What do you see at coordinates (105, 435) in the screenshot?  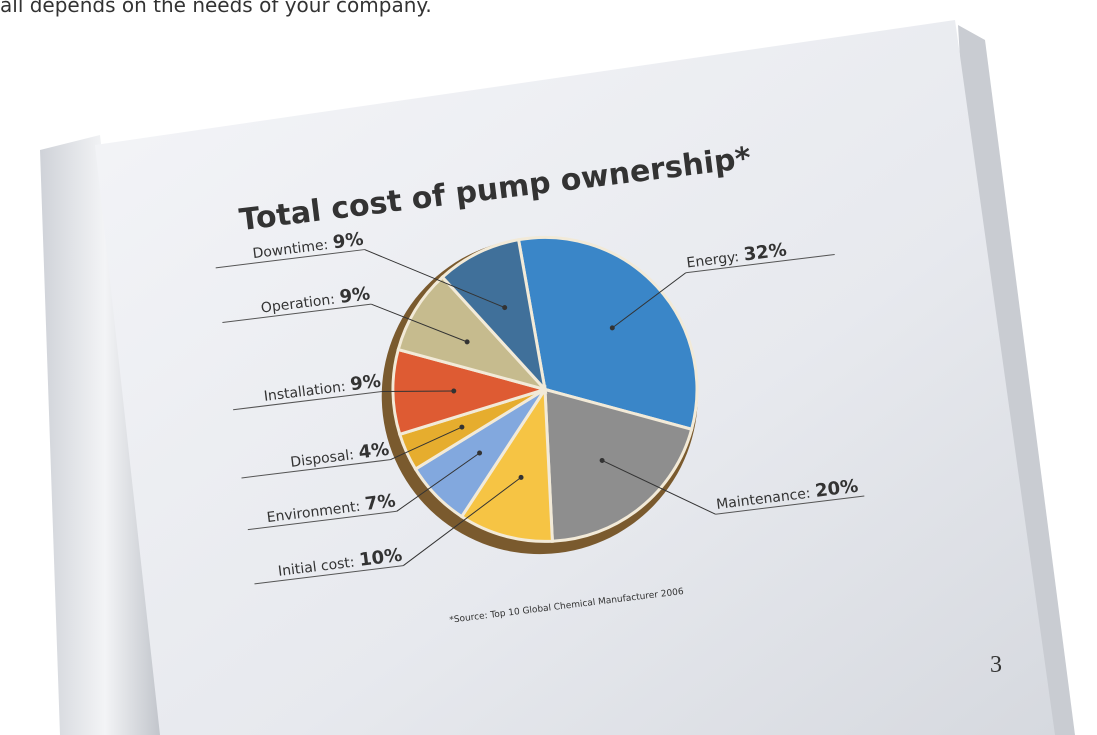 I see `page-curl` at bounding box center [105, 435].